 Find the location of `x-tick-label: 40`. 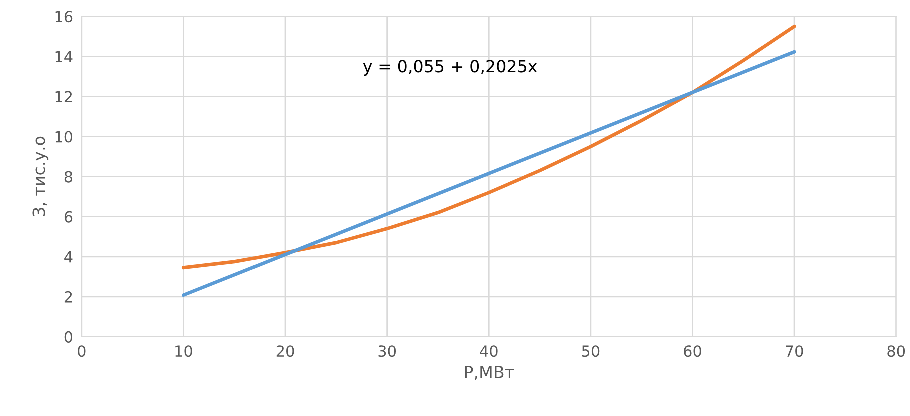

x-tick-label: 40 is located at coordinates (489, 352).